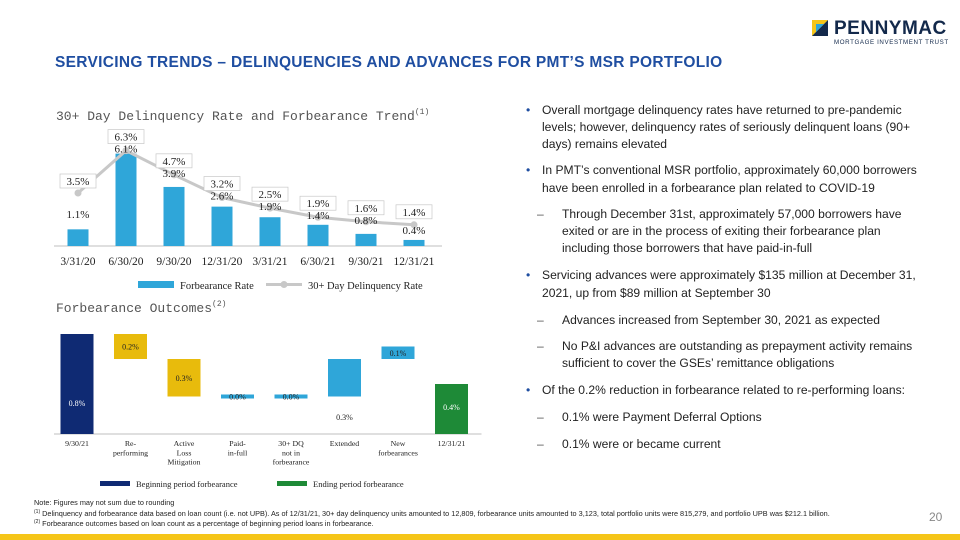  I want to click on trend-x-tick-label: 12/31/20, so click(222, 262).